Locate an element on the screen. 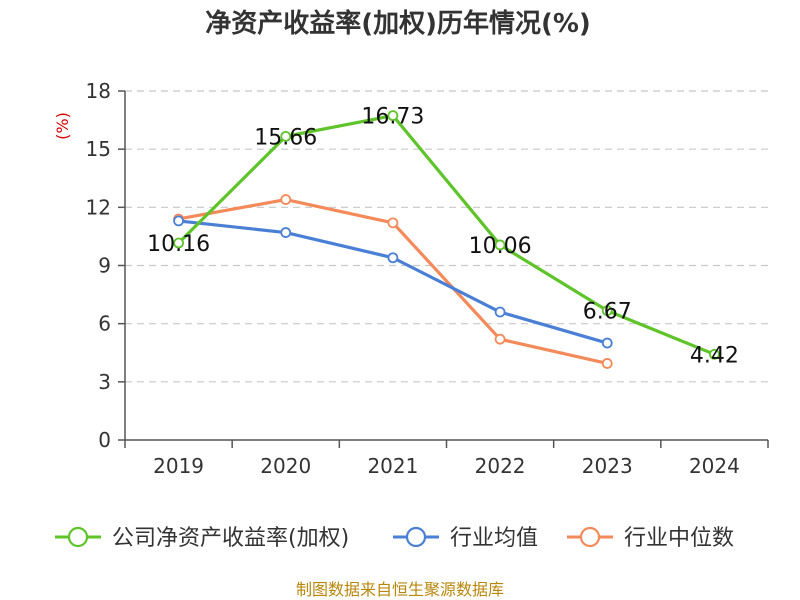 The image size is (800, 600). series-3-point-2022 is located at coordinates (500, 339).